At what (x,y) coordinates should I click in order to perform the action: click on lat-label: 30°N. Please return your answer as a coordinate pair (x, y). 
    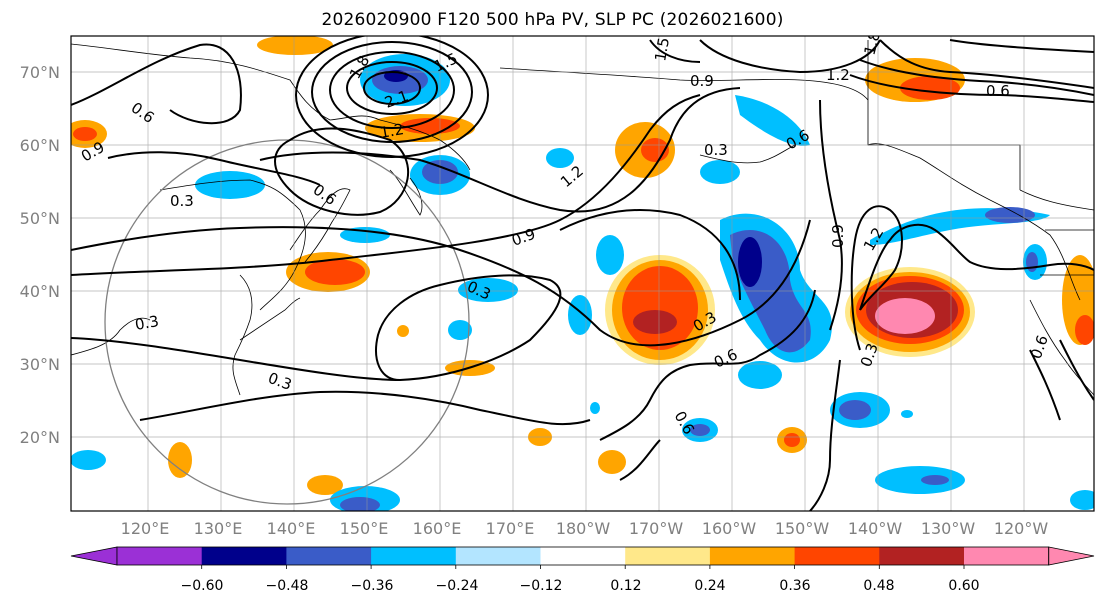
    Looking at the image, I should click on (40, 364).